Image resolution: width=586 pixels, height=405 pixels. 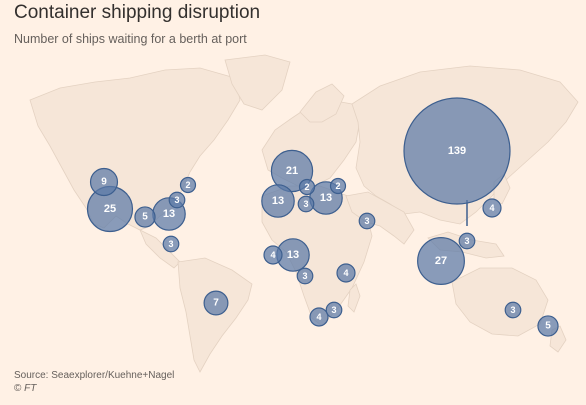 I want to click on port-bubble-label: 139, so click(x=457, y=151).